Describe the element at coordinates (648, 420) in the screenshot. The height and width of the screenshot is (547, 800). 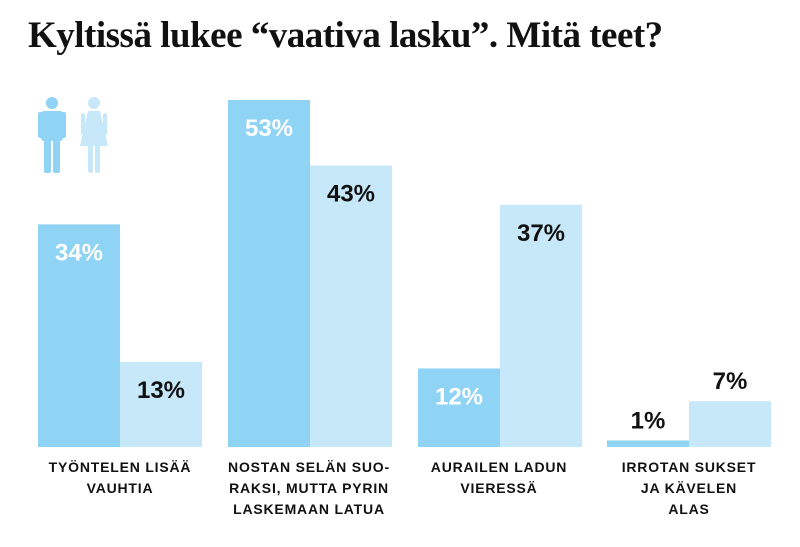
I see `bar-value-label: 1%` at that location.